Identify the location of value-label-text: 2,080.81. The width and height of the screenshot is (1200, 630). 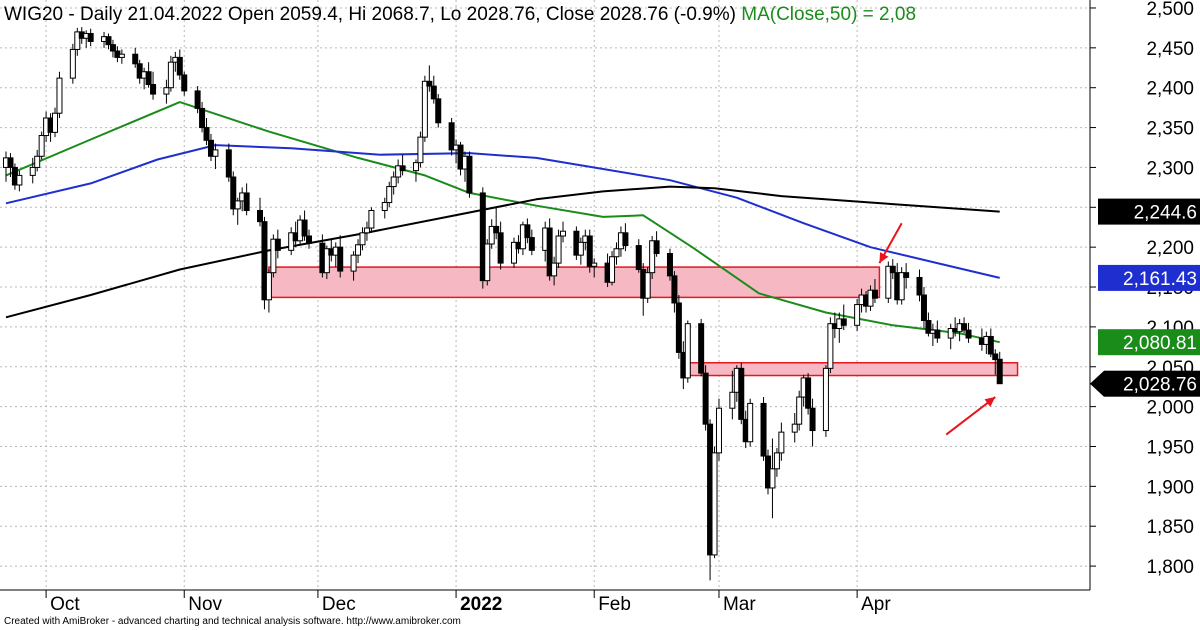
(1160, 343).